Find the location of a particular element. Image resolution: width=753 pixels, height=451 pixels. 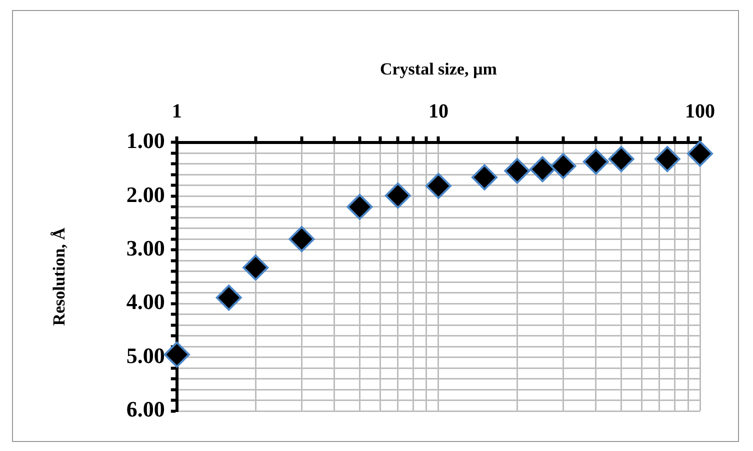

y-tick-label: 3.00 is located at coordinates (145, 248).